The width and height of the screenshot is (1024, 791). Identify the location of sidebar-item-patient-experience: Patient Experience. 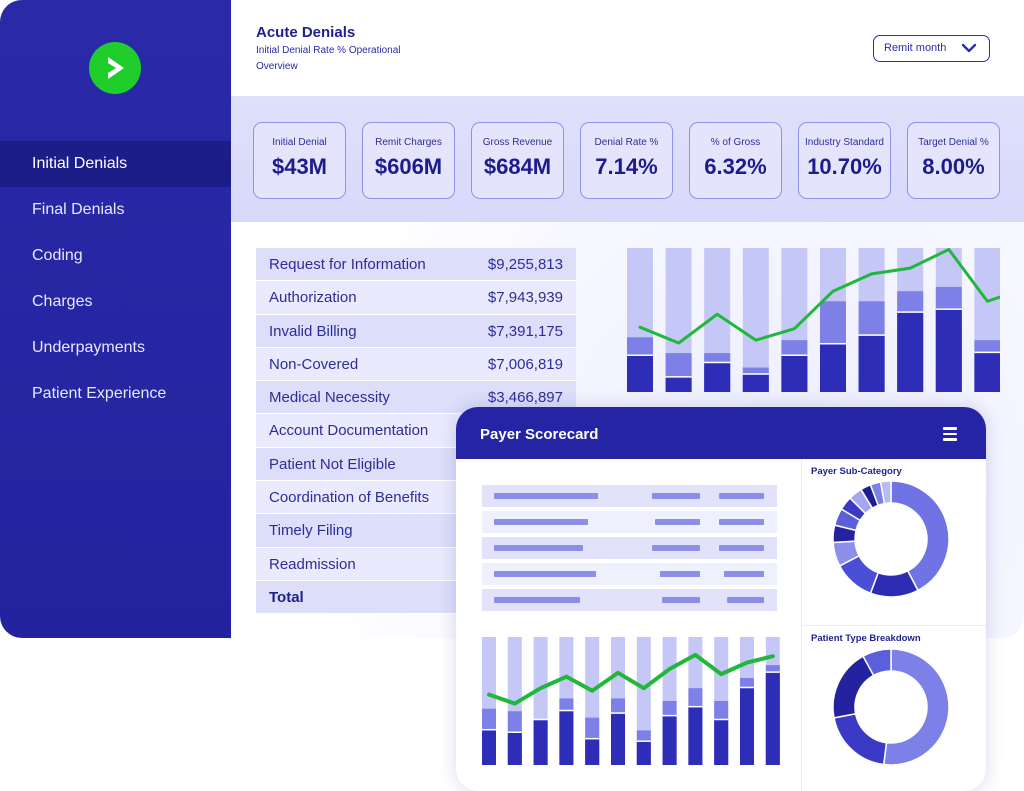
(99, 393).